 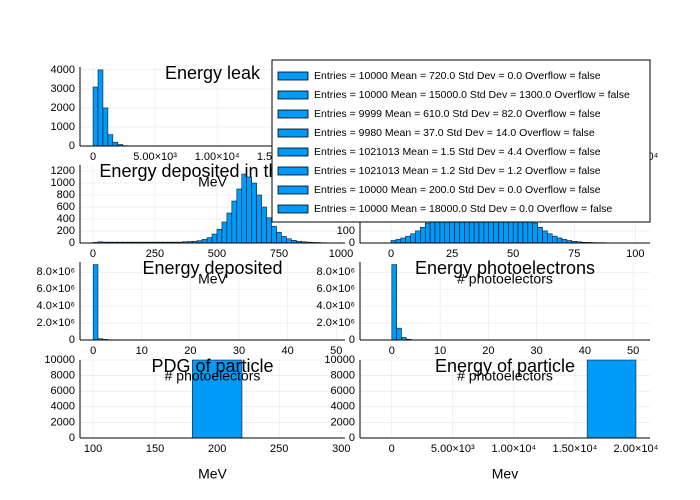 What do you see at coordinates (63, 89) in the screenshot?
I see `y-tick-label: 3000` at bounding box center [63, 89].